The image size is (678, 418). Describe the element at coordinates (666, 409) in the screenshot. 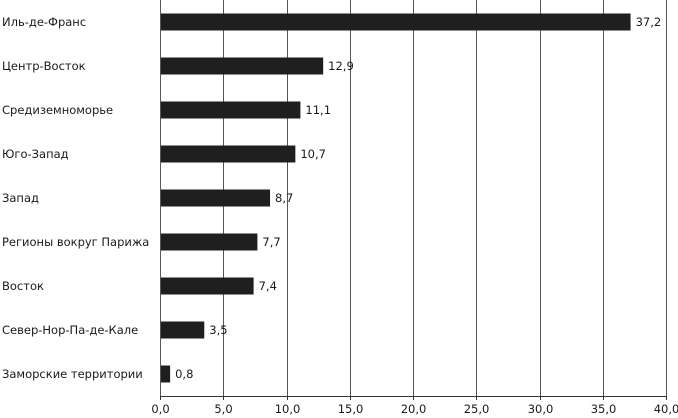

I see `x-tick-label: 40,0` at that location.